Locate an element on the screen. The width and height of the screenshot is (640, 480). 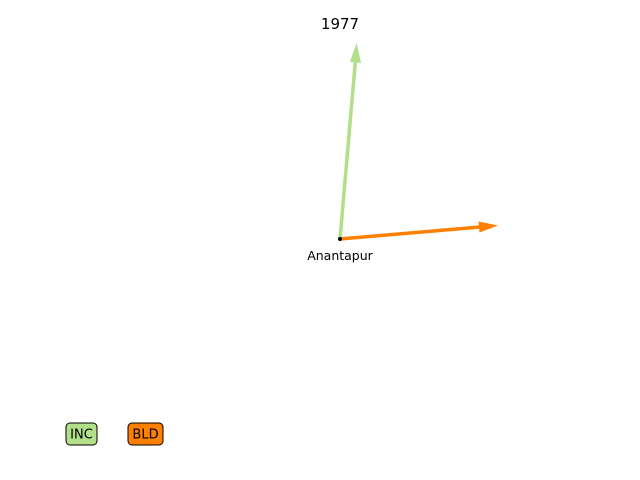
diagram-title: 1977 is located at coordinates (340, 24).